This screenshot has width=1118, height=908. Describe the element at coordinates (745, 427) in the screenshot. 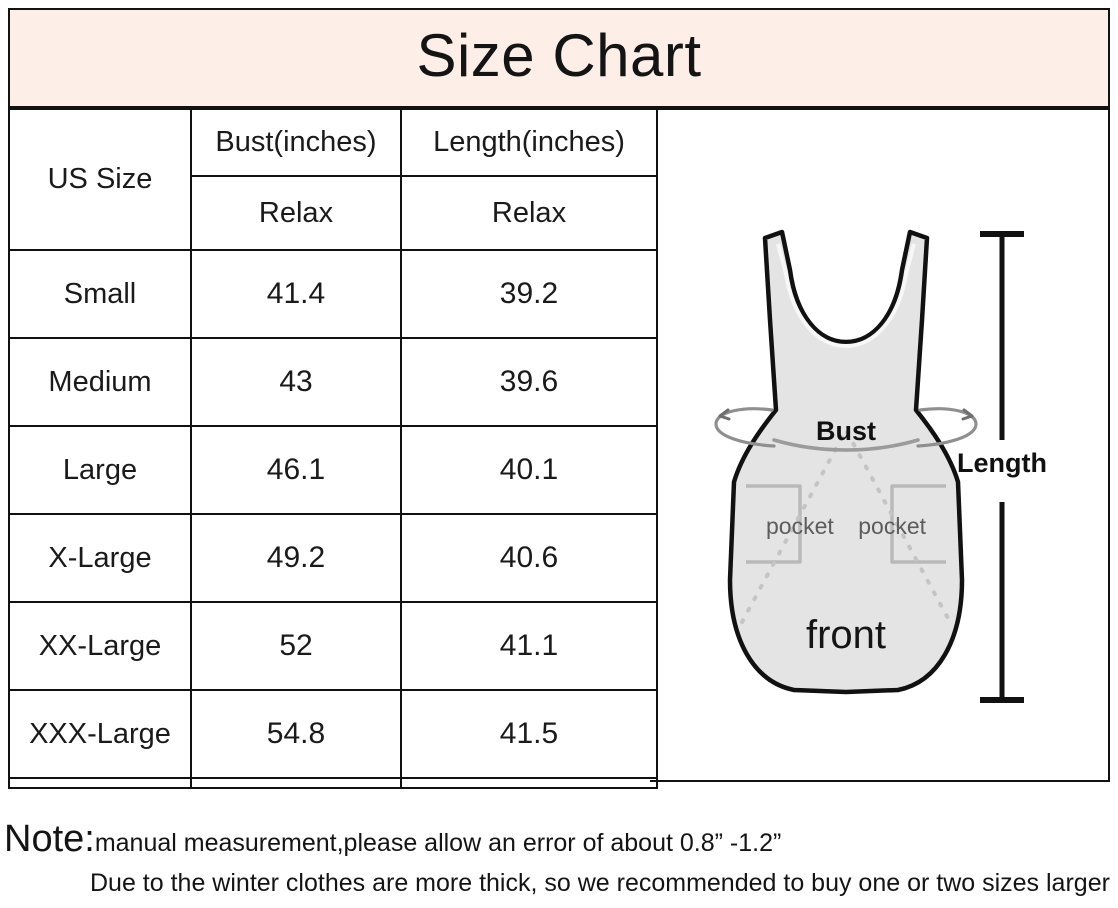

I see `bust-ellipse-left` at that location.